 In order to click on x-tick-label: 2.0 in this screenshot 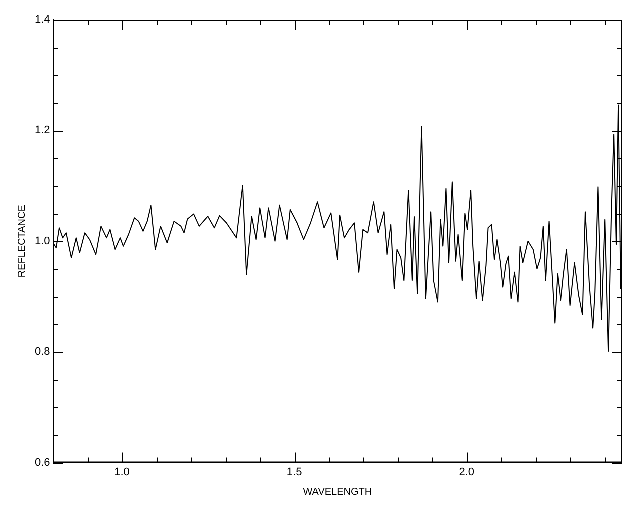, I will do `click(467, 472)`.